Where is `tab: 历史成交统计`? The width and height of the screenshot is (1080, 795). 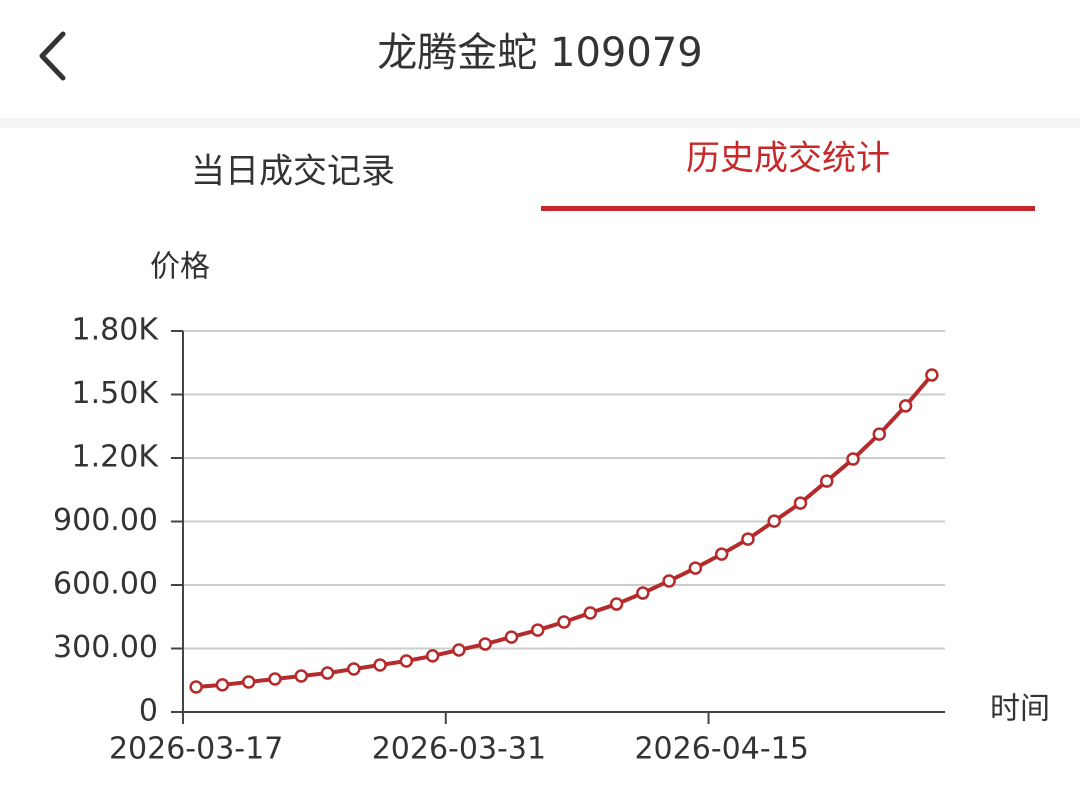 tab: 历史成交统计 is located at coordinates (788, 159).